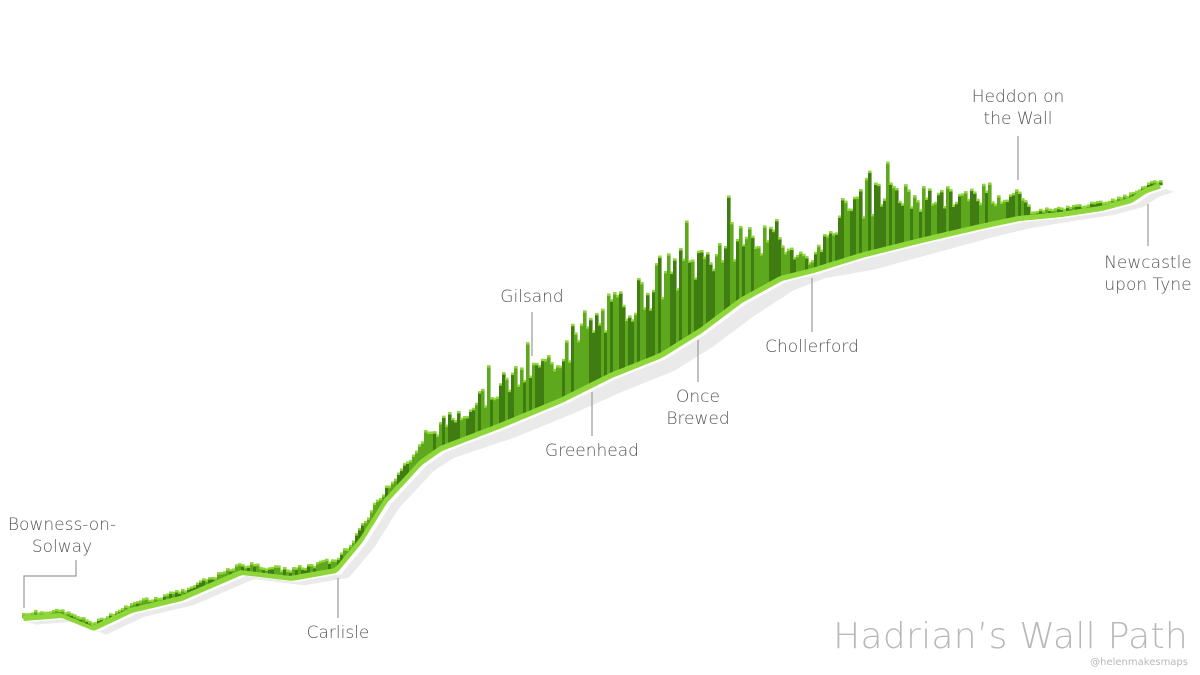  Describe the element at coordinates (1010, 636) in the screenshot. I see `map-title: Hadrian’s Wall Path` at that location.